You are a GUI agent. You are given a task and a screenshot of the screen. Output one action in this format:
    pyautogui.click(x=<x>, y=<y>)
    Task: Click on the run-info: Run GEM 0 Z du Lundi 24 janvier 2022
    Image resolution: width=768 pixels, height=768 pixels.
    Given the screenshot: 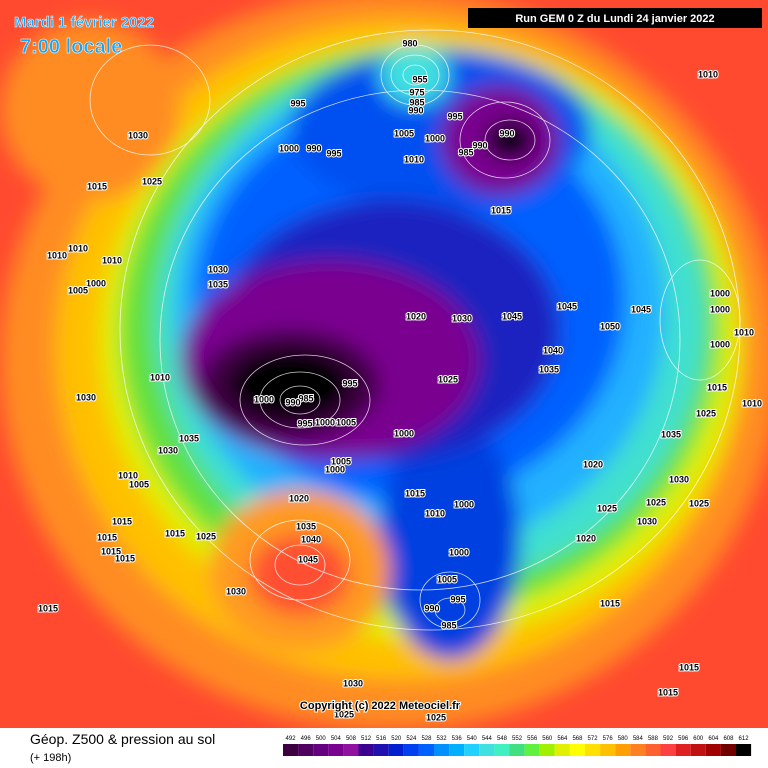 What is the action you would take?
    pyautogui.click(x=614, y=19)
    